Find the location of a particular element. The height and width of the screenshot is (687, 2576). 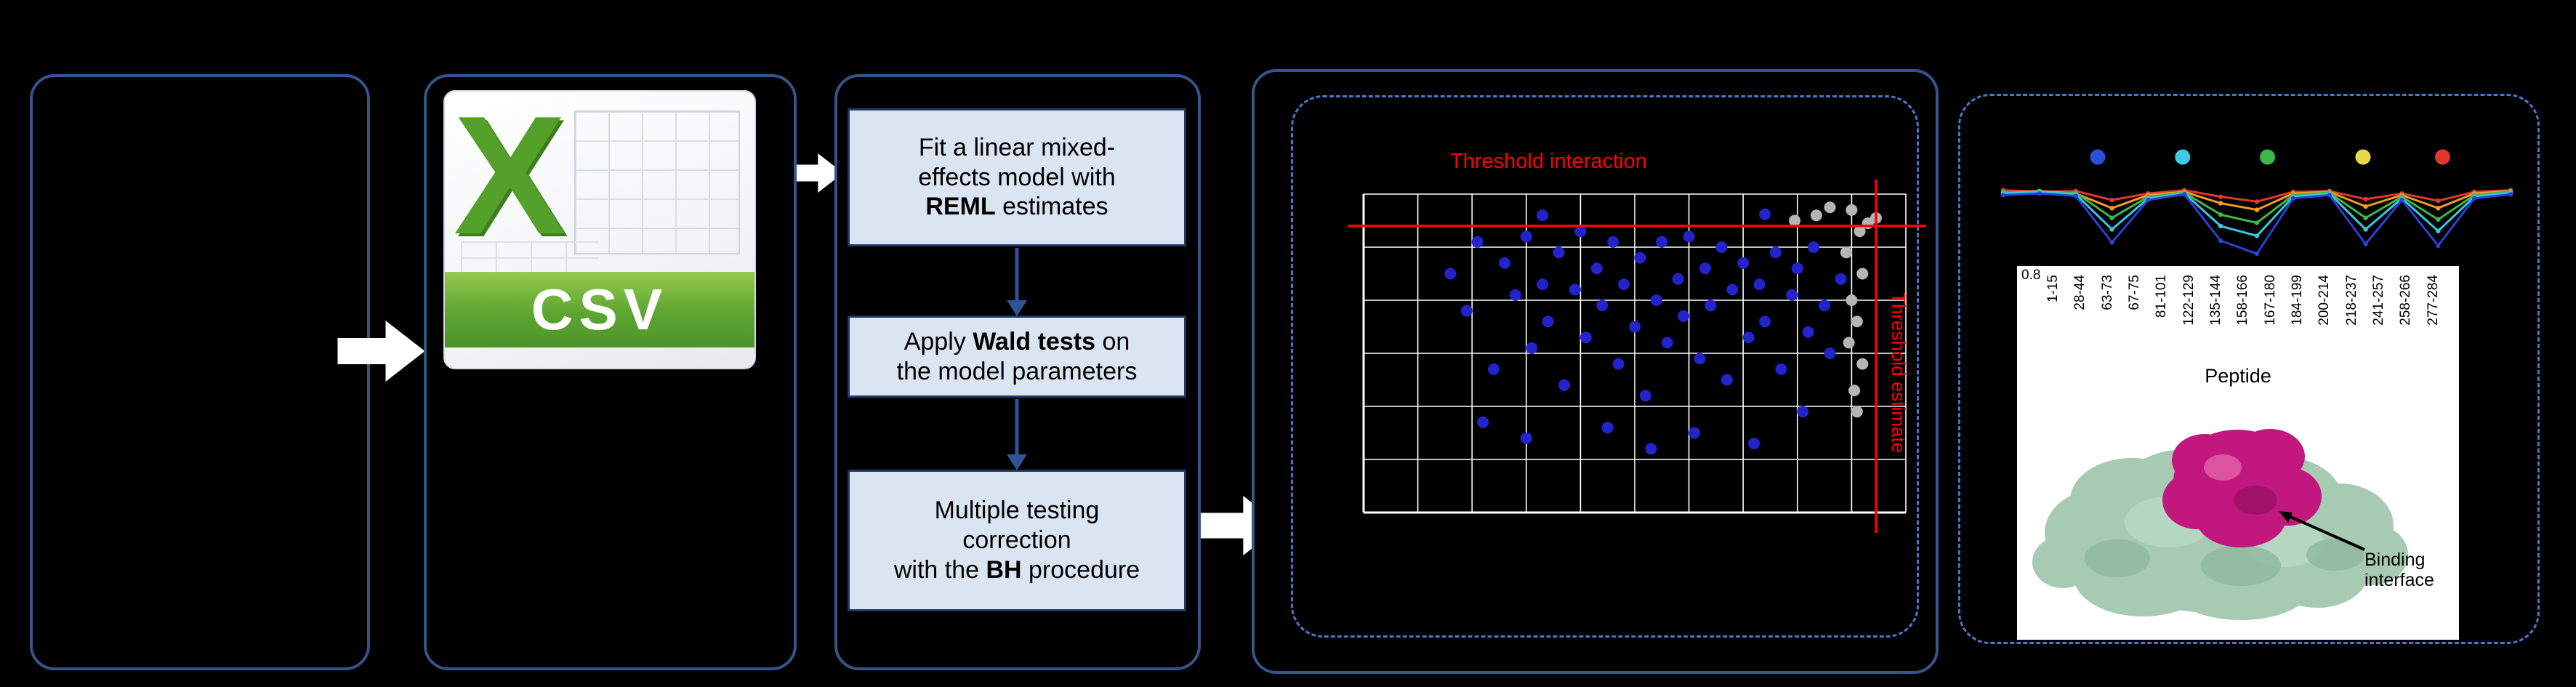

step-wald-tests: Apply Wald tests on the model parameters is located at coordinates (1017, 357).